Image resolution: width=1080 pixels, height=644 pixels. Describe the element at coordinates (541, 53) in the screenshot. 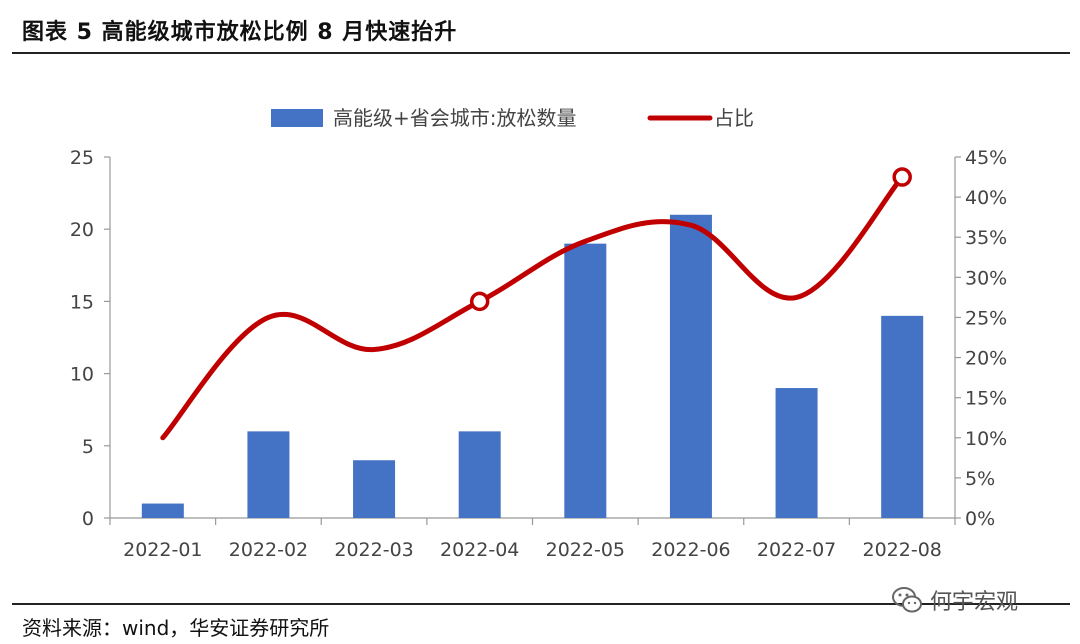

I see `title-divider` at that location.